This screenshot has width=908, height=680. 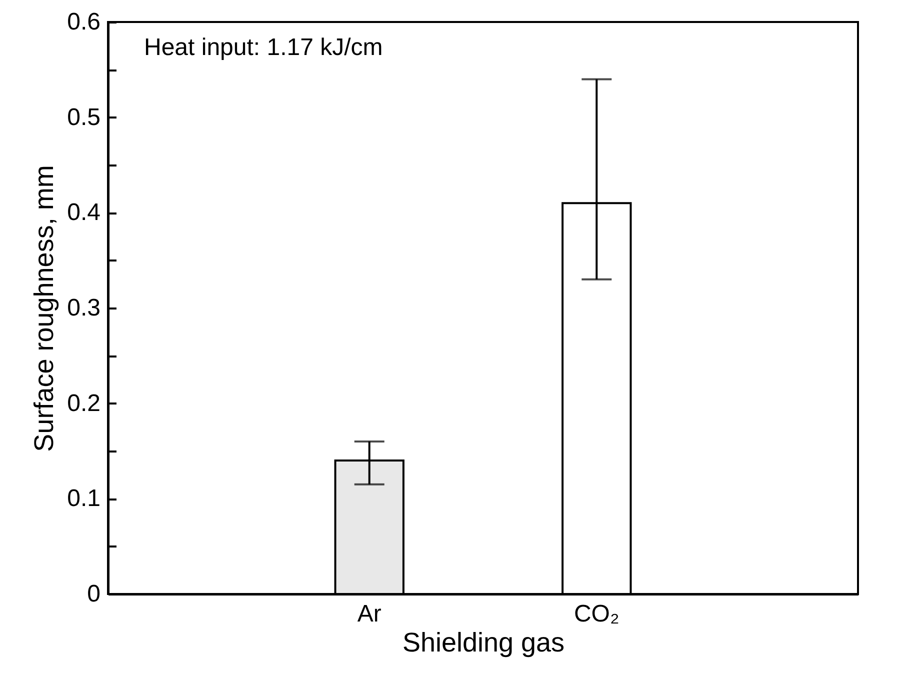 What do you see at coordinates (83, 403) in the screenshot?
I see `y-tick-label: 0.2` at bounding box center [83, 403].